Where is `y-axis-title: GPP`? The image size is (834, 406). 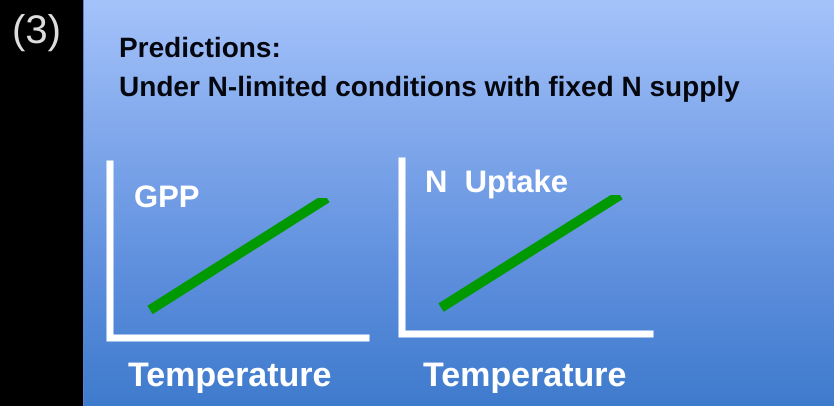 y-axis-title: GPP is located at coordinates (167, 196).